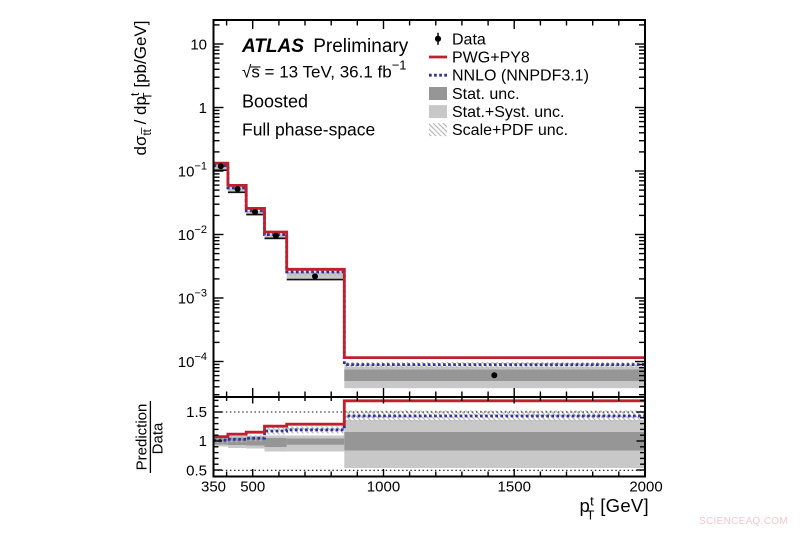  I want to click on svg-text: 0.5, so click(196, 470).